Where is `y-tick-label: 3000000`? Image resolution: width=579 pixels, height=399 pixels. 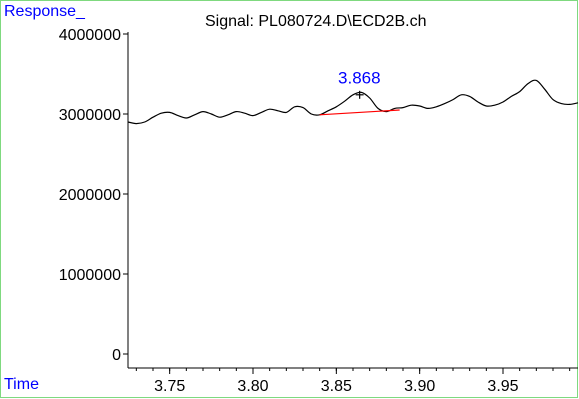 y-tick-label: 3000000 is located at coordinates (90, 115).